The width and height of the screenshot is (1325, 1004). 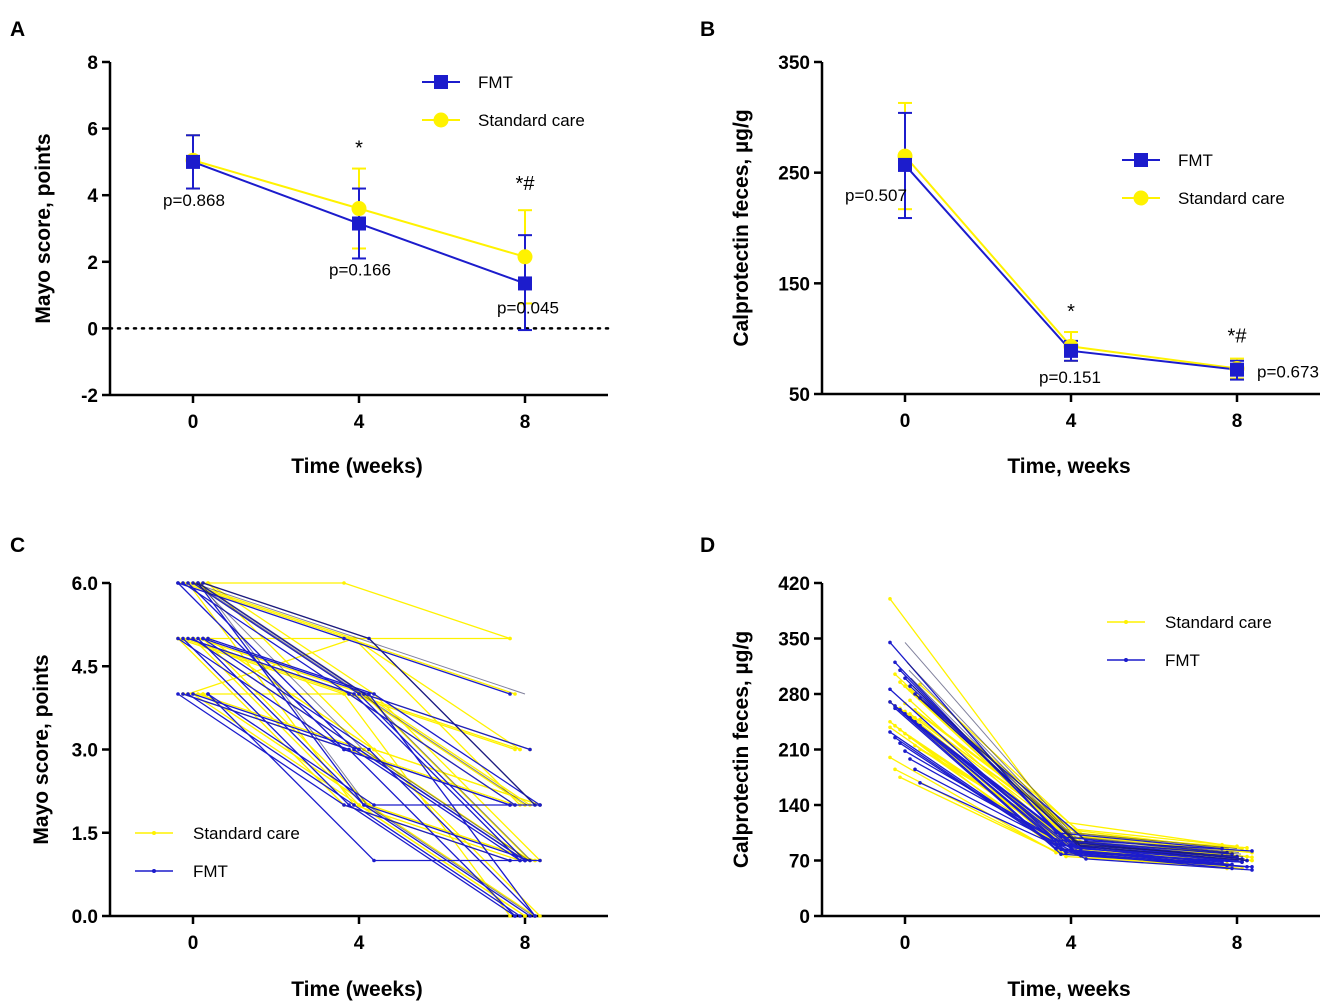 I want to click on panel-a-letter: A, so click(x=17, y=29).